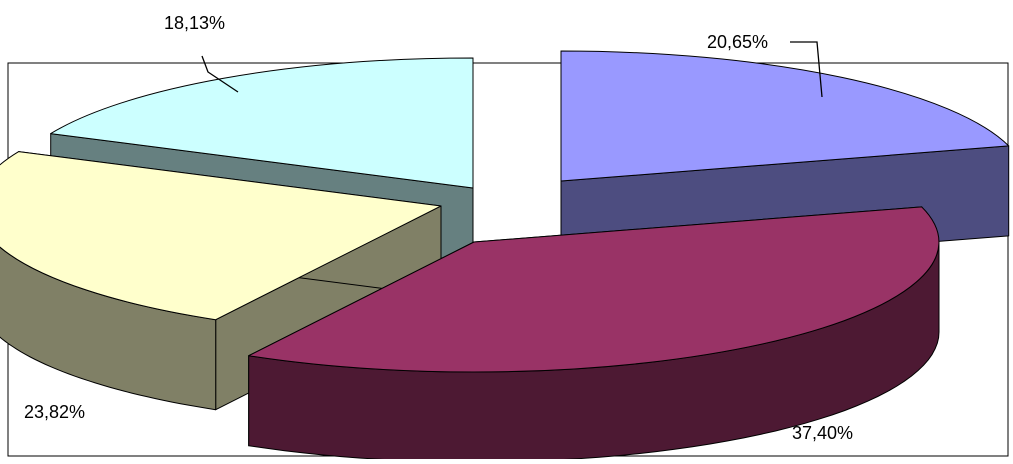 The width and height of the screenshot is (1013, 464). Describe the element at coordinates (737, 42) in the screenshot. I see `data-label-slice-1: 20,65%` at that location.